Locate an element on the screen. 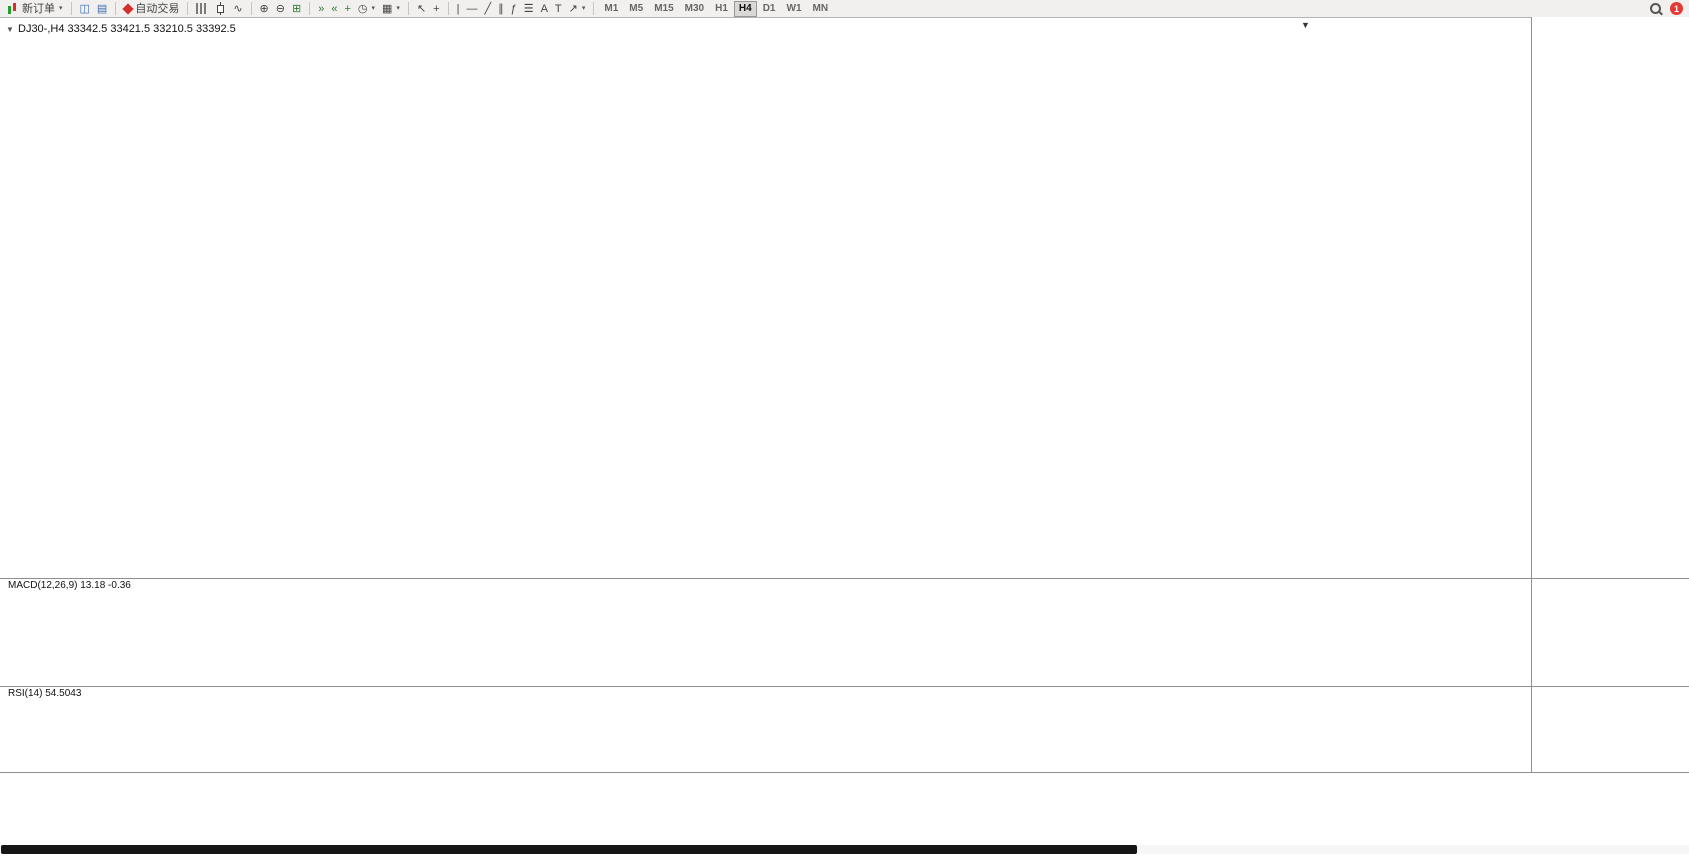  channel-button: ∥ is located at coordinates (501, 9).